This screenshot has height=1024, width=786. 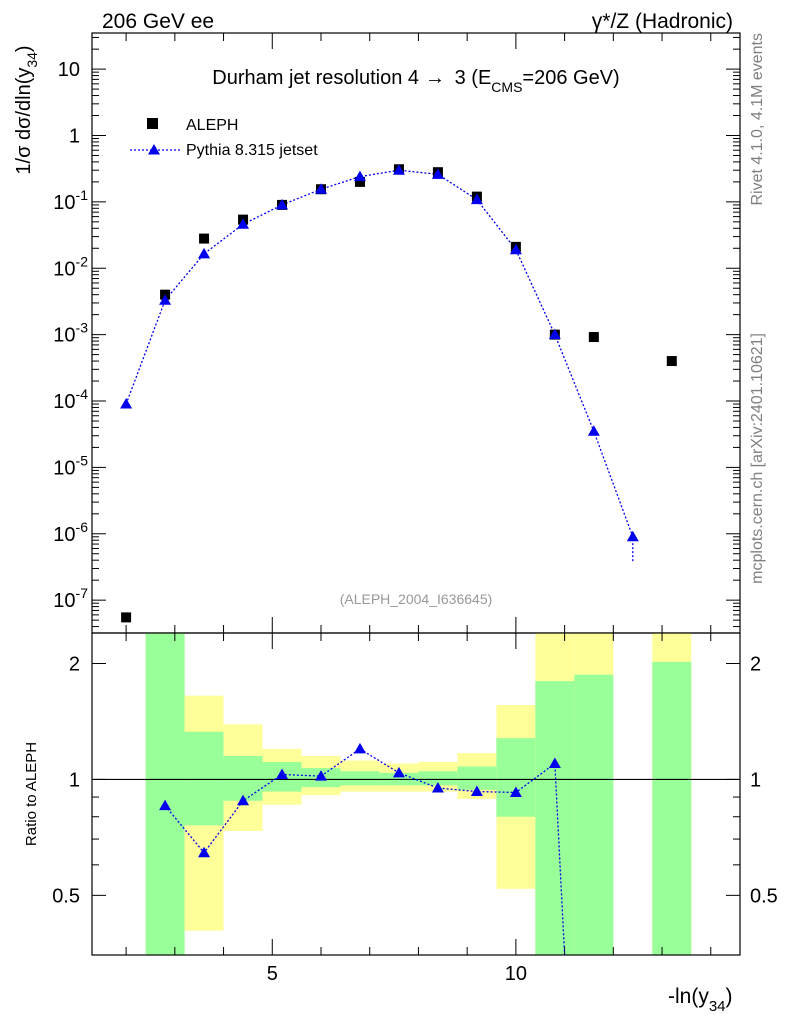 I want to click on mcplots-label: mcplots.cern.ch [arXiv:2401.10621], so click(x=757, y=458).